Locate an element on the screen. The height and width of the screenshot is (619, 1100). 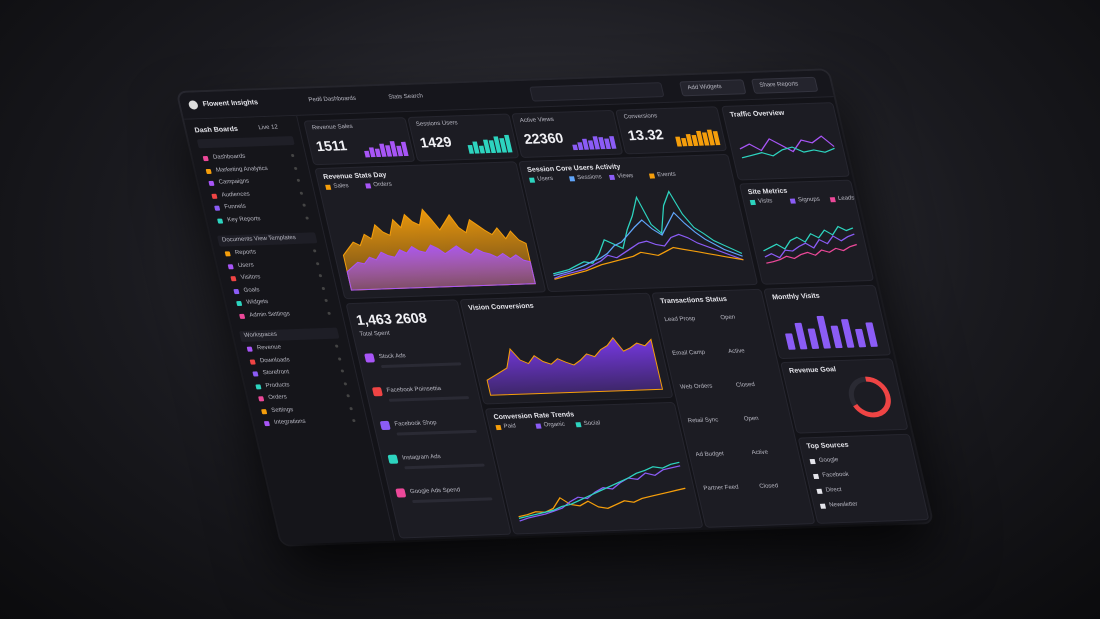
table-cell: Active is located at coordinates (760, 453).